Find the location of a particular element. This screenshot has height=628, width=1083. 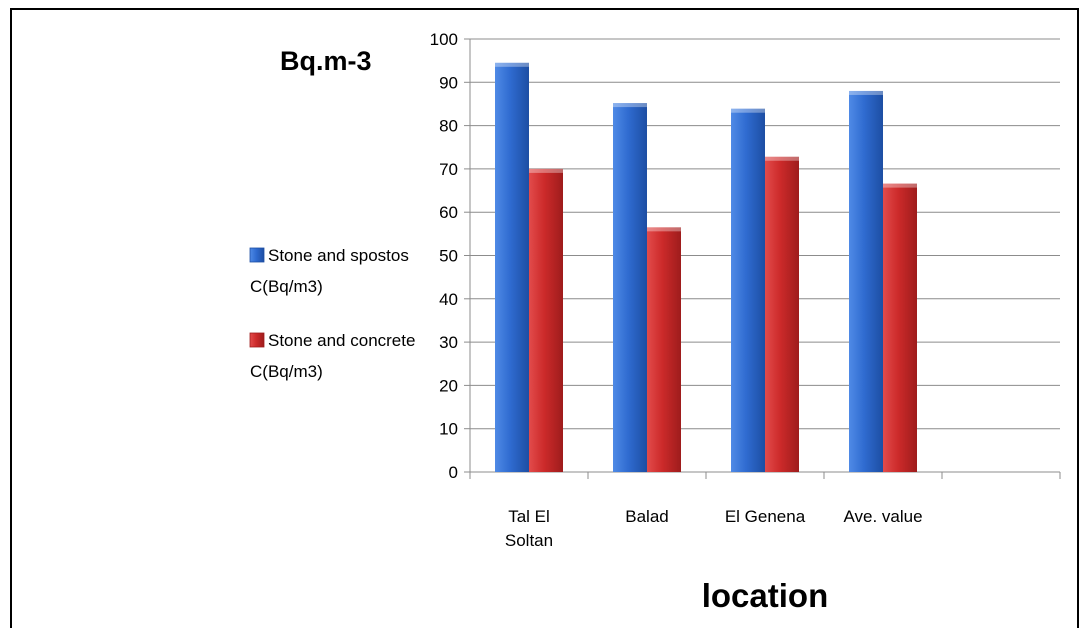

y-tick-label: 70 is located at coordinates (448, 169).